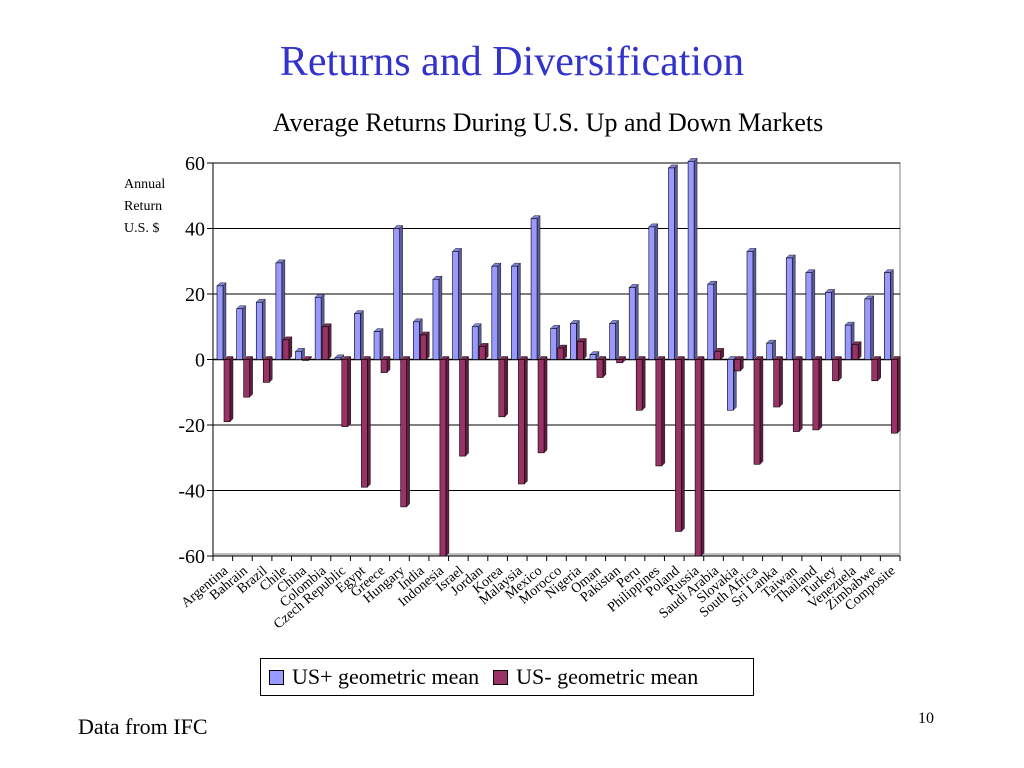  I want to click on footer-note: Data from IFC, so click(143, 726).